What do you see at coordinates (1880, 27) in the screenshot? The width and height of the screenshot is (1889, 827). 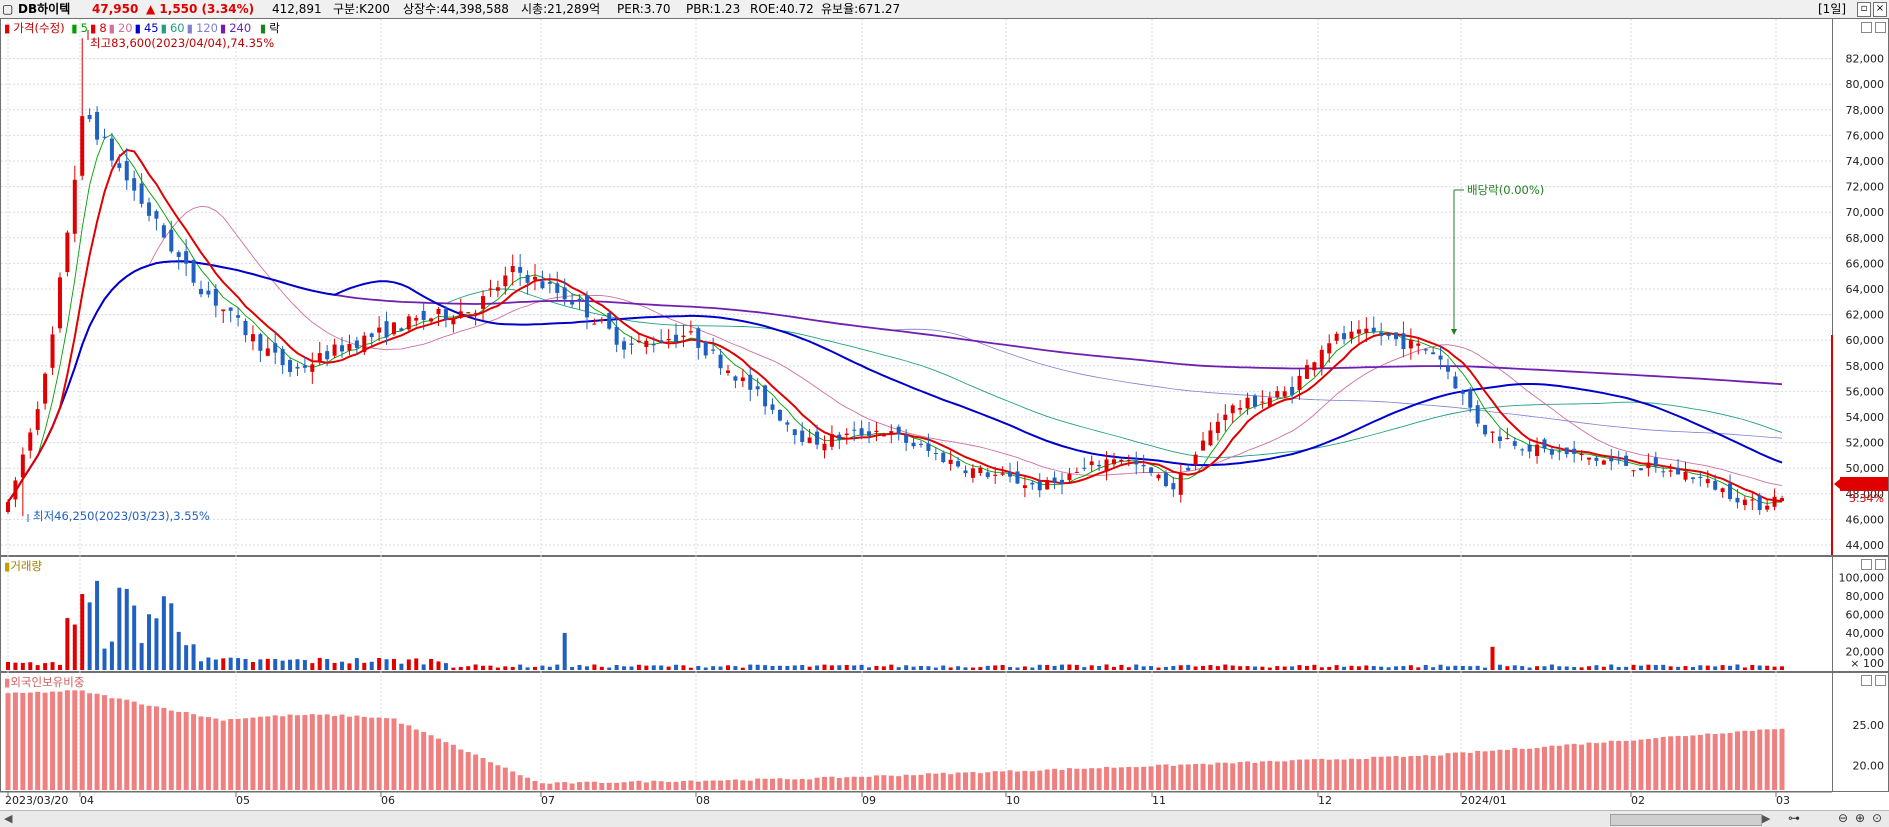 I see `price-pane-close-button` at bounding box center [1880, 27].